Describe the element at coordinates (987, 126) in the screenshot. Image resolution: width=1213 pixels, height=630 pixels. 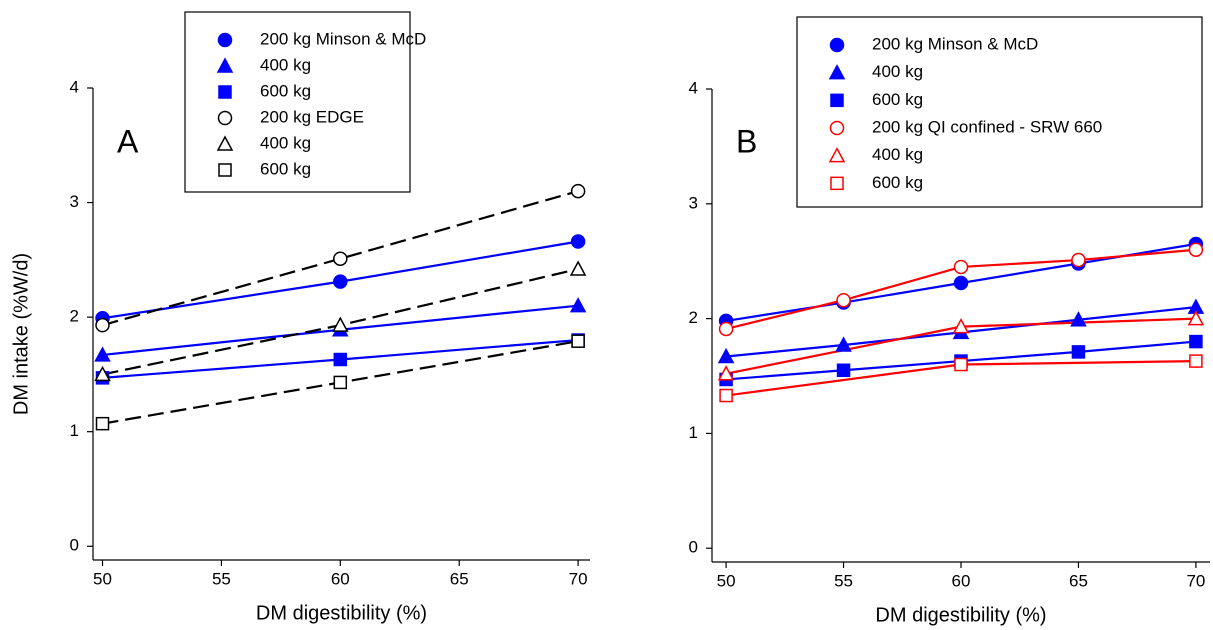
I see `legend-label: 200 kg QI confined - SRW 660` at that location.